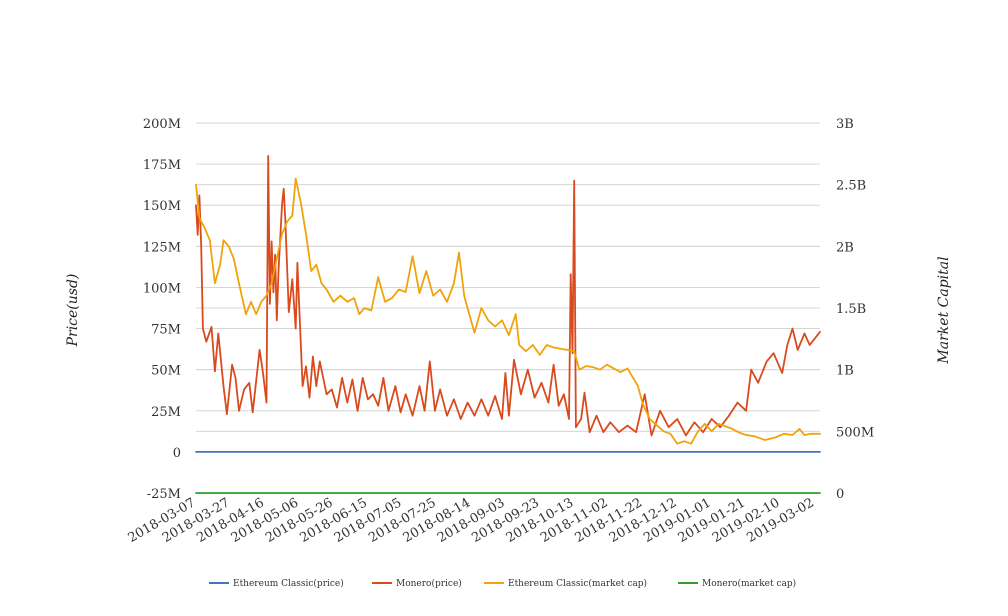  I want to click on legend-label: Monero(market cap), so click(749, 583).